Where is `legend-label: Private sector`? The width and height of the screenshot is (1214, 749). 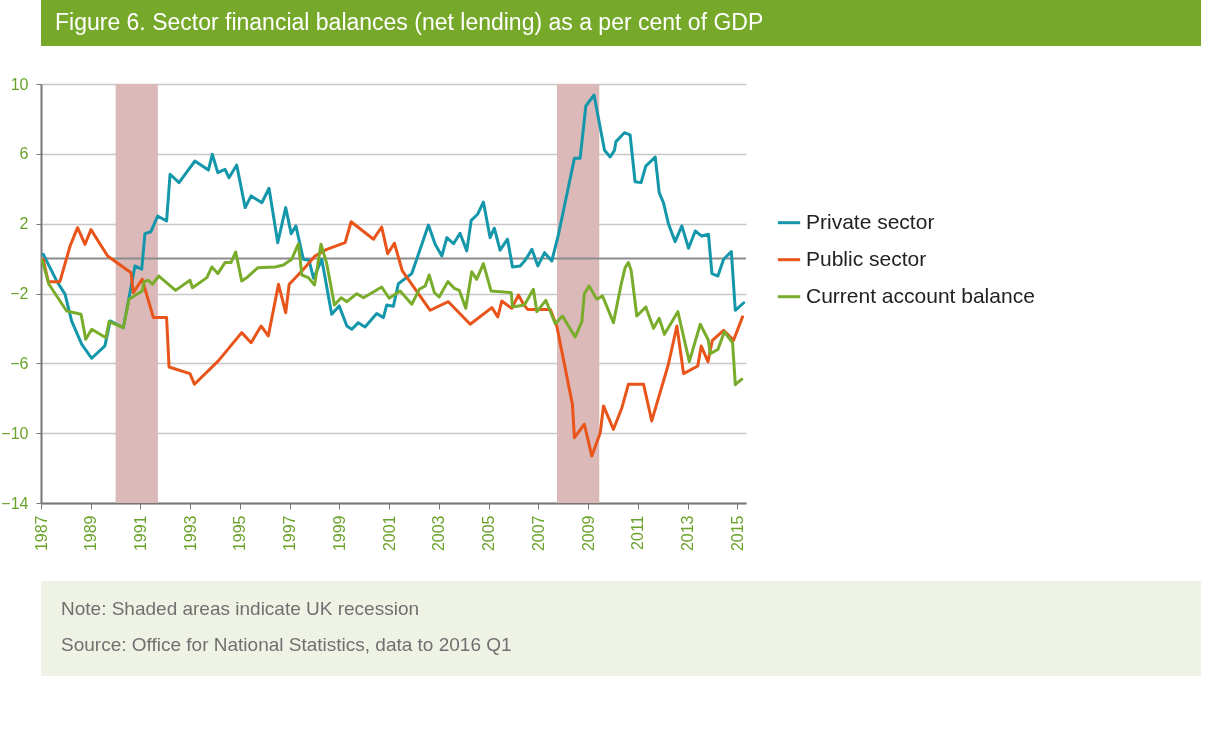 legend-label: Private sector is located at coordinates (870, 221).